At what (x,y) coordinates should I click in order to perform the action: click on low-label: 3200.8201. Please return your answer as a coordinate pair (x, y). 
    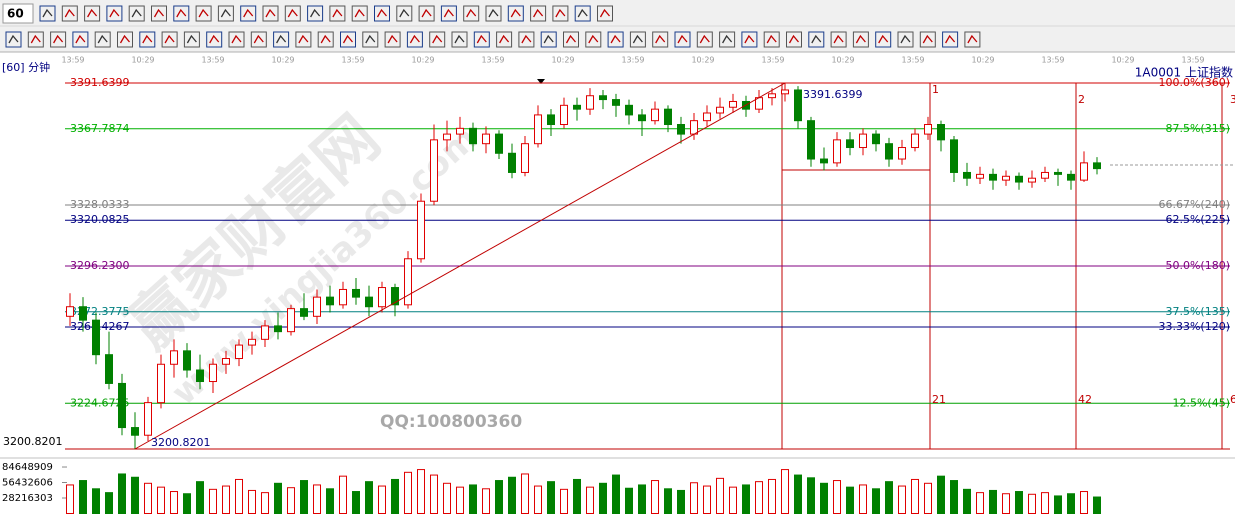
    Looking at the image, I should click on (181, 442).